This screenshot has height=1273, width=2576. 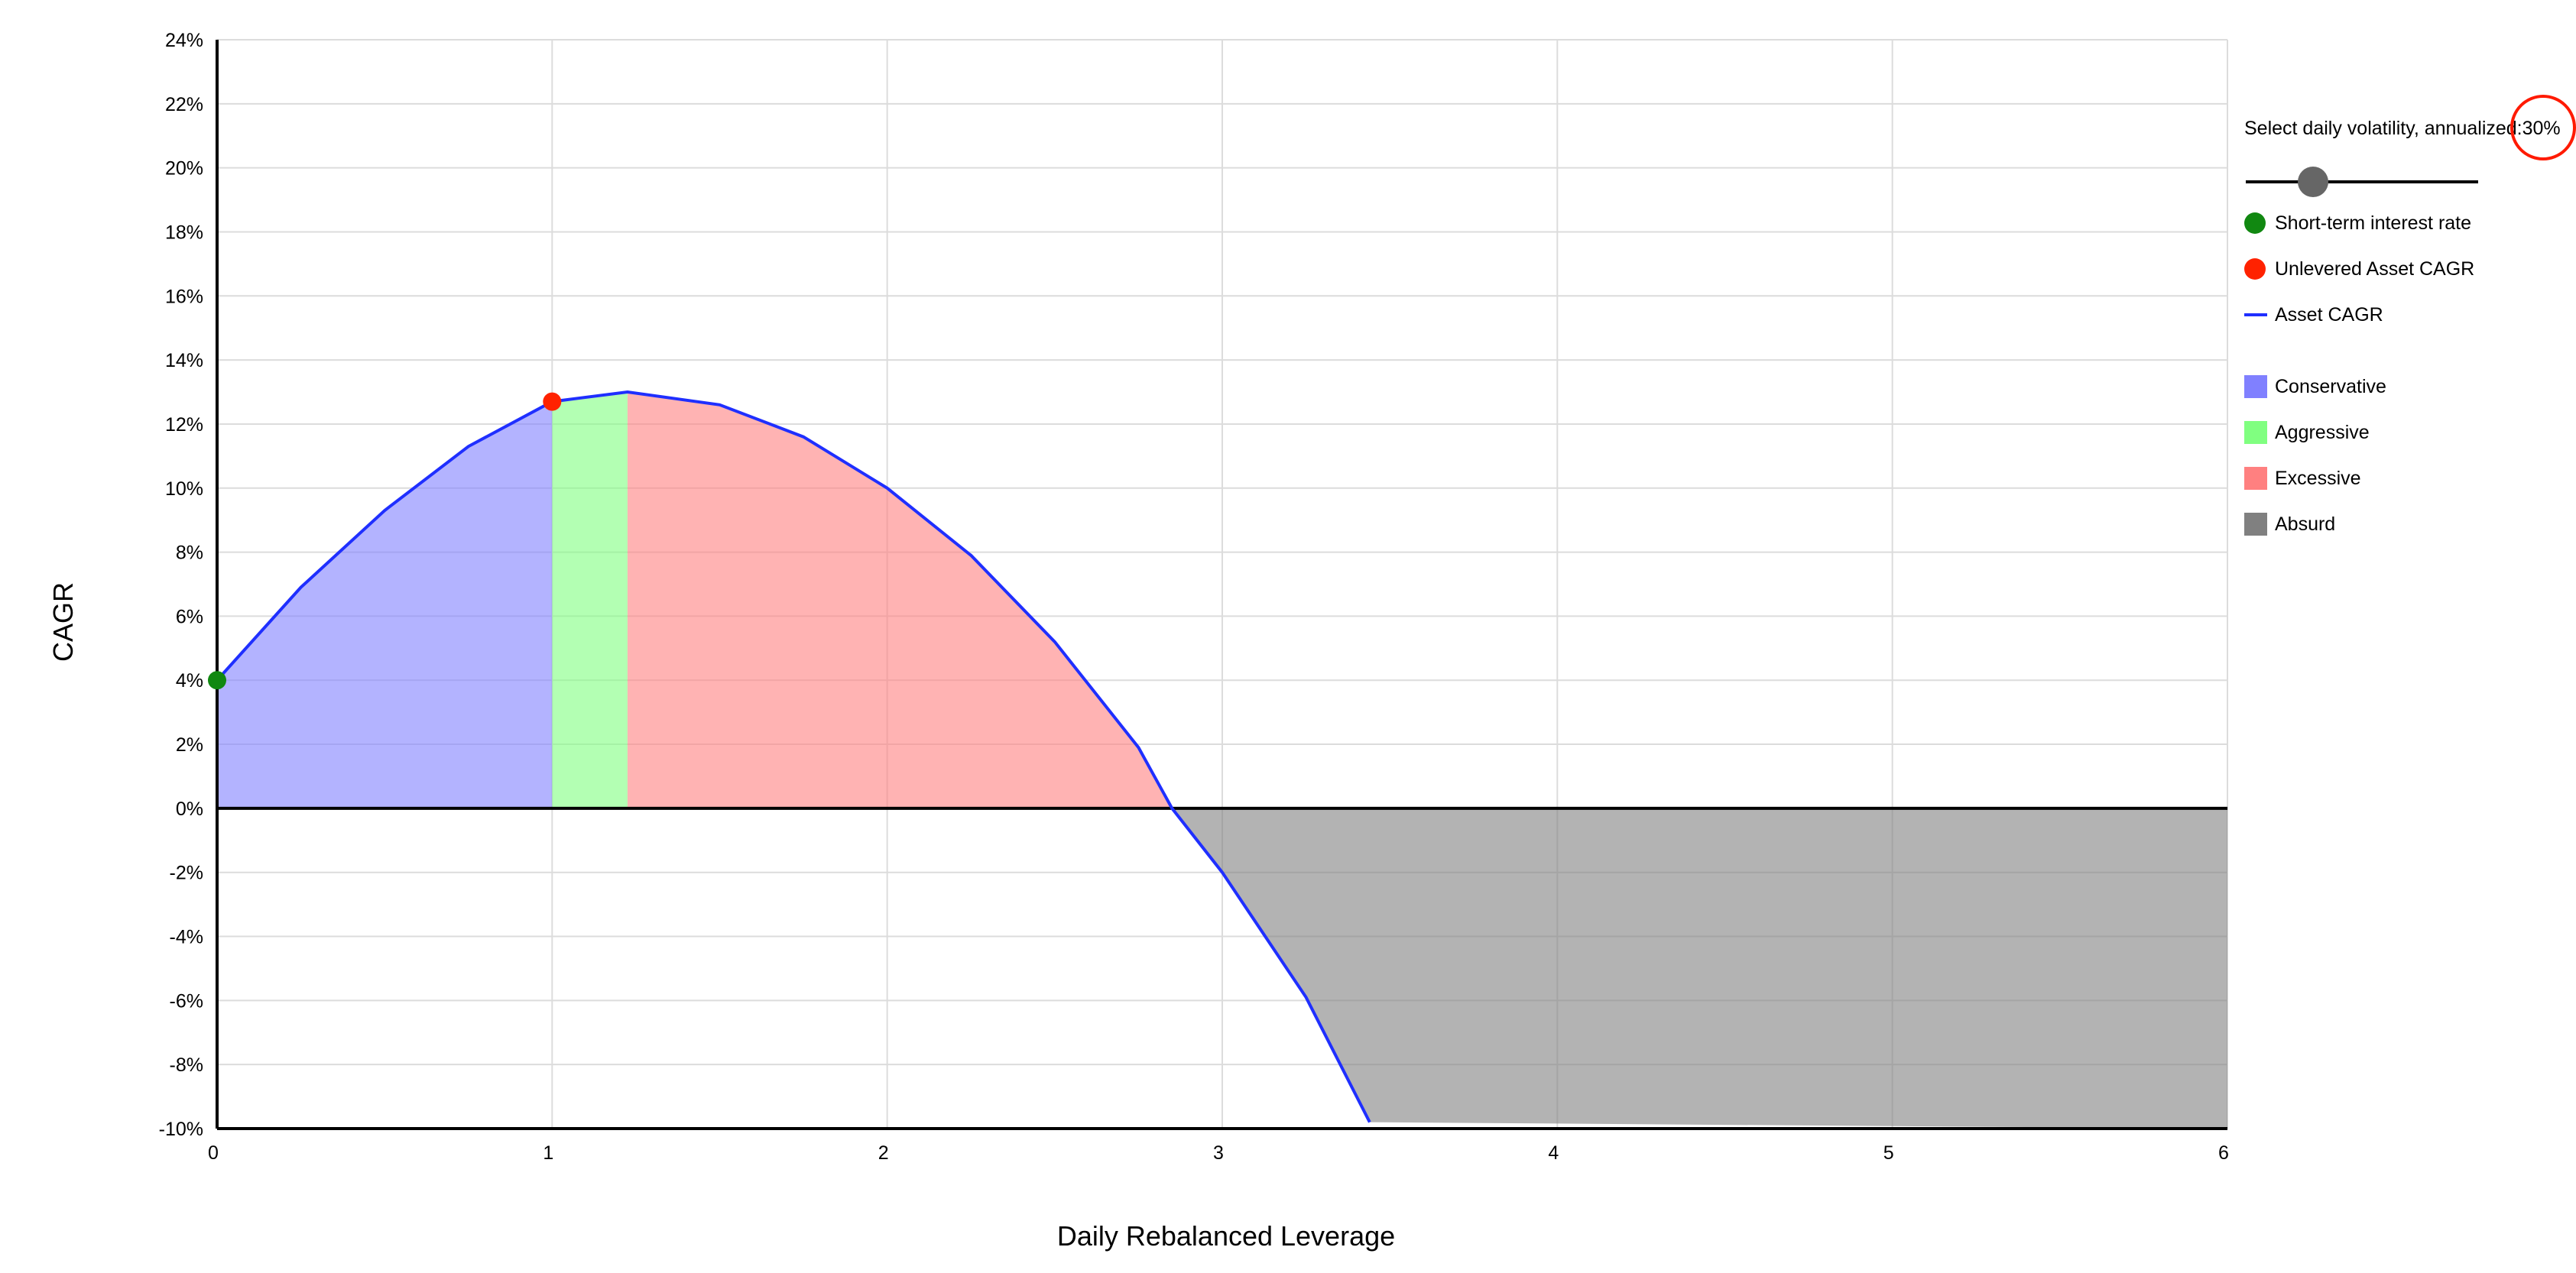 What do you see at coordinates (184, 297) in the screenshot?
I see `y-tick-label: 16%` at bounding box center [184, 297].